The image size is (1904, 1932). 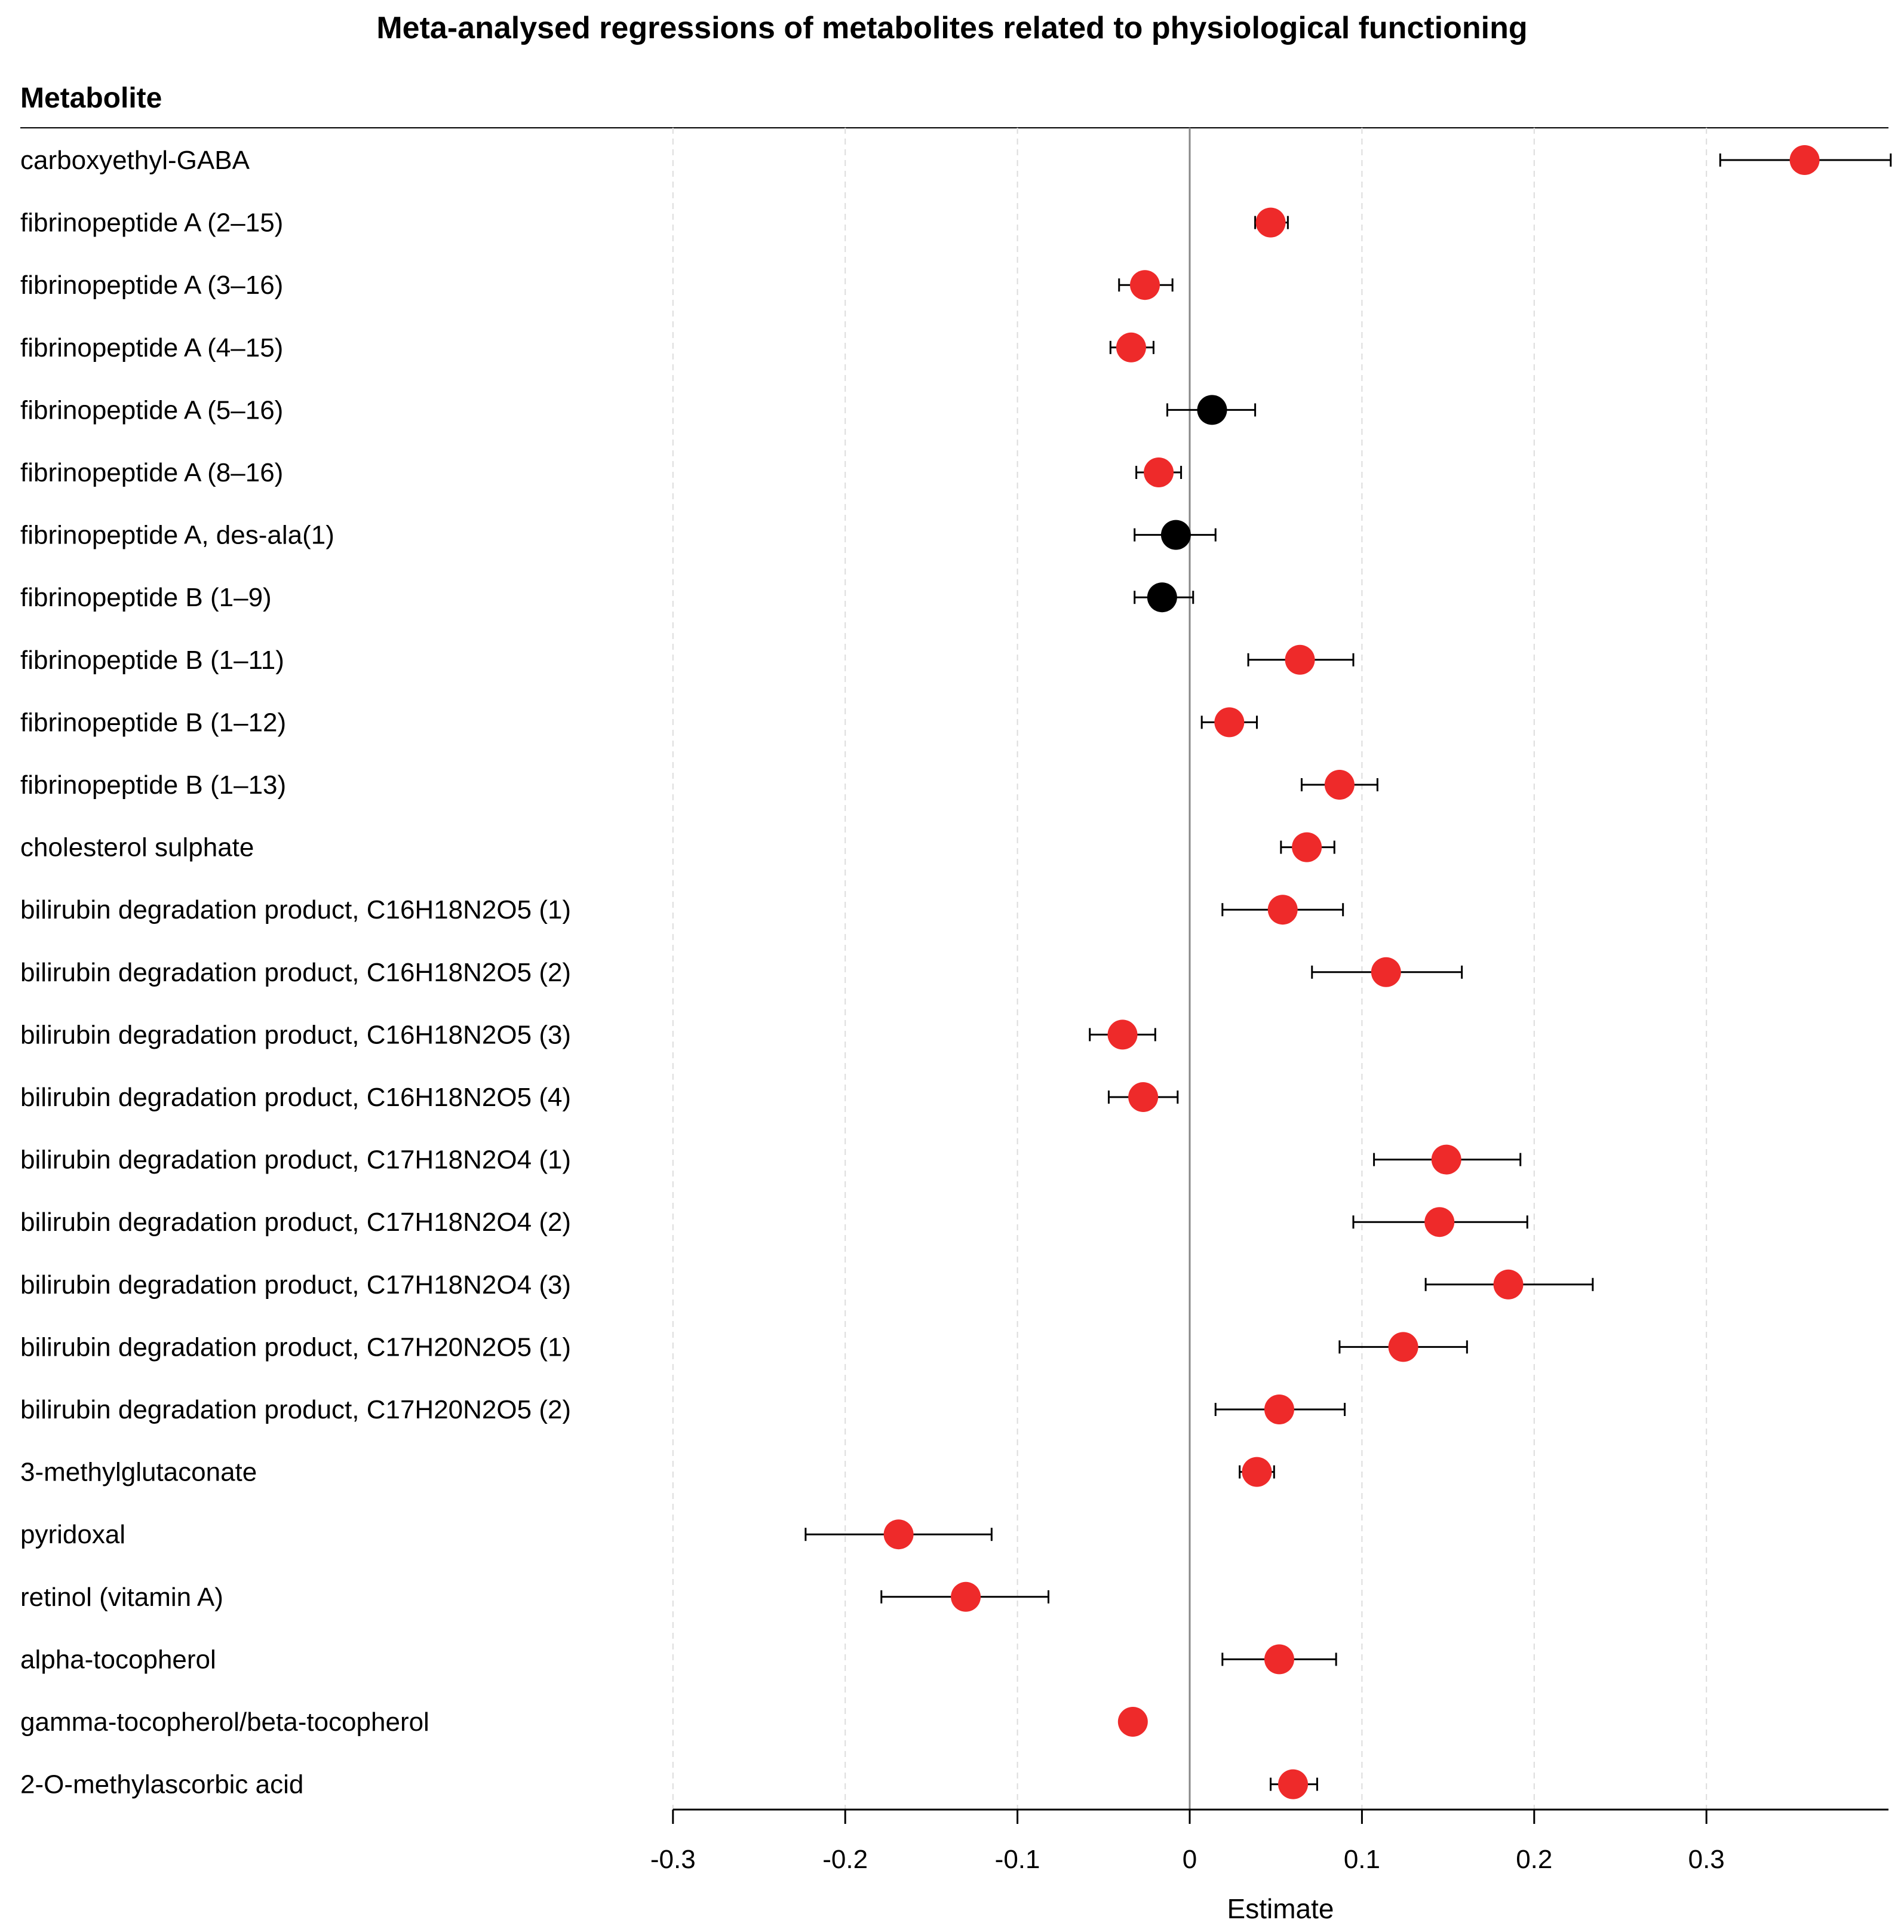 I want to click on metabolite-label: gamma-tocopherol/beta-tocopherol, so click(x=225, y=1722).